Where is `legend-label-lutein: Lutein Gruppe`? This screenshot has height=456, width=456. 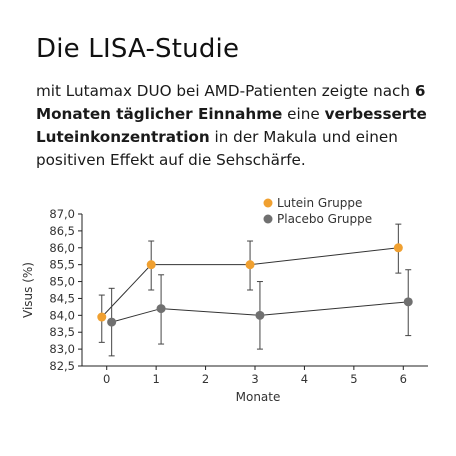
legend-label-lutein: Lutein Gruppe is located at coordinates (319, 203).